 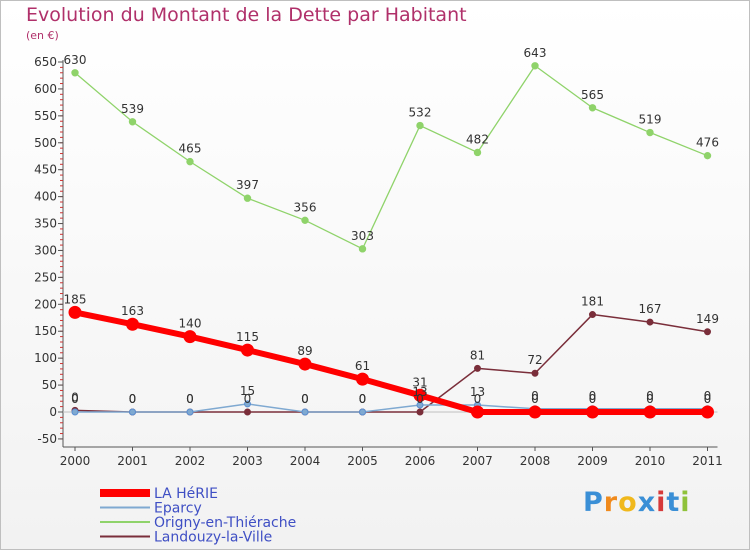 I want to click on data-label: 397, so click(x=247, y=185).